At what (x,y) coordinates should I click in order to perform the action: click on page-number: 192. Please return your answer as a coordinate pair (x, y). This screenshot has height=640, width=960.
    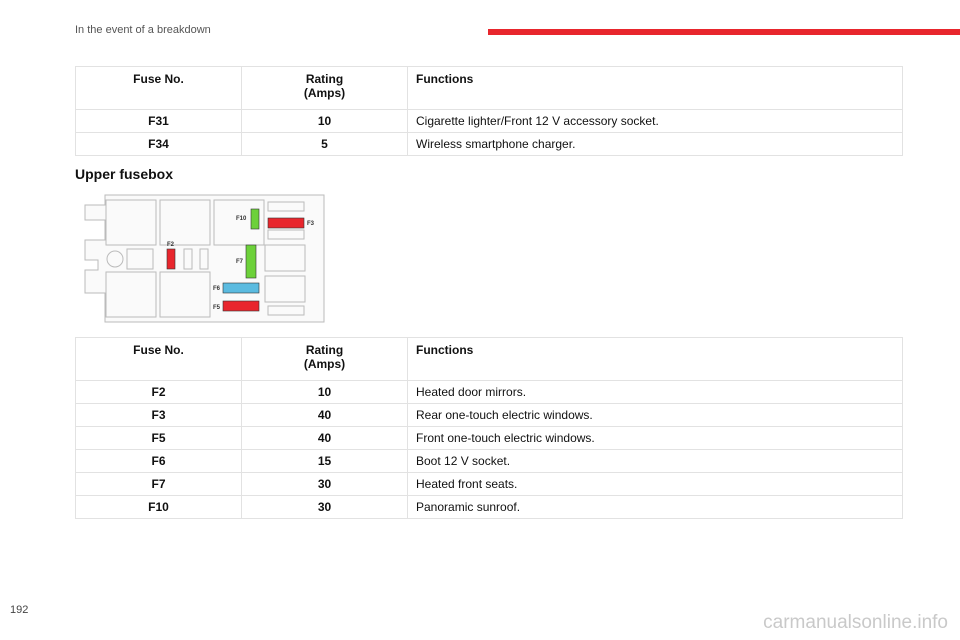
    Looking at the image, I should click on (19, 610).